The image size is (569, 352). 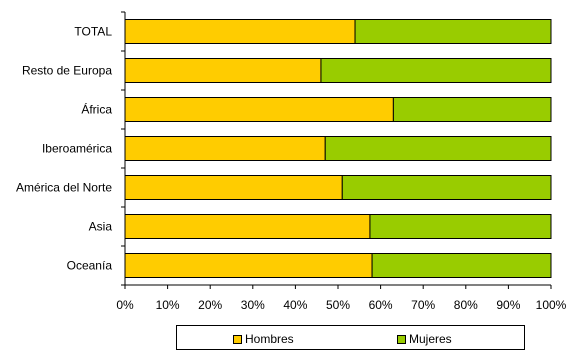 I want to click on x-tick-label-3: 30%, so click(x=253, y=305).